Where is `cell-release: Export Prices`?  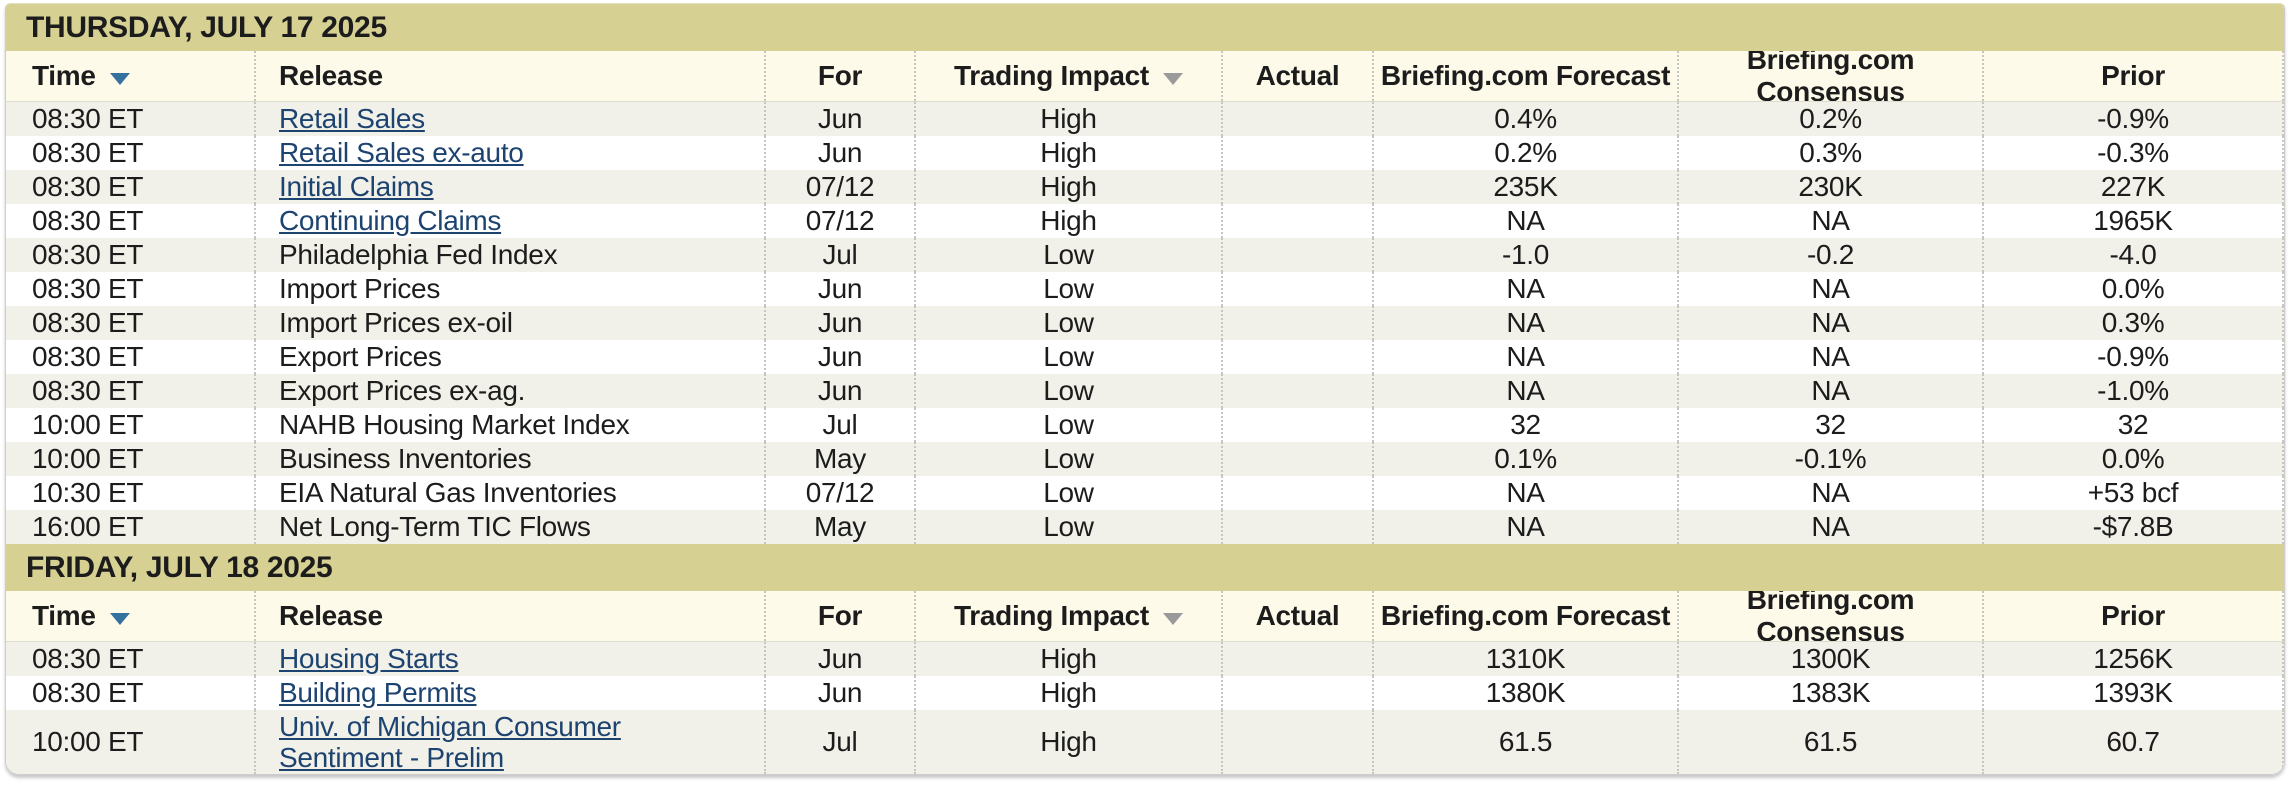
cell-release: Export Prices is located at coordinates (509, 357).